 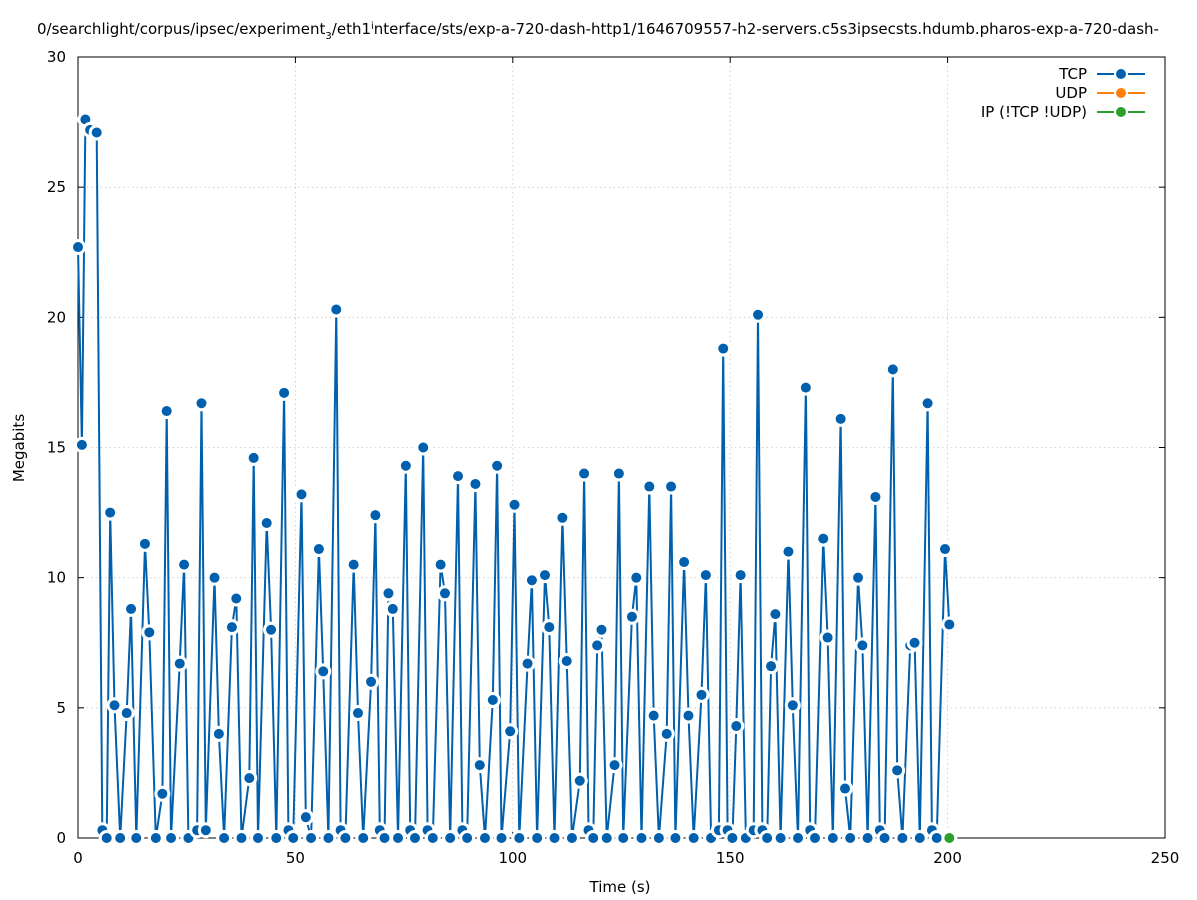 What do you see at coordinates (56, 187) in the screenshot?
I see `y-tick-label: 25` at bounding box center [56, 187].